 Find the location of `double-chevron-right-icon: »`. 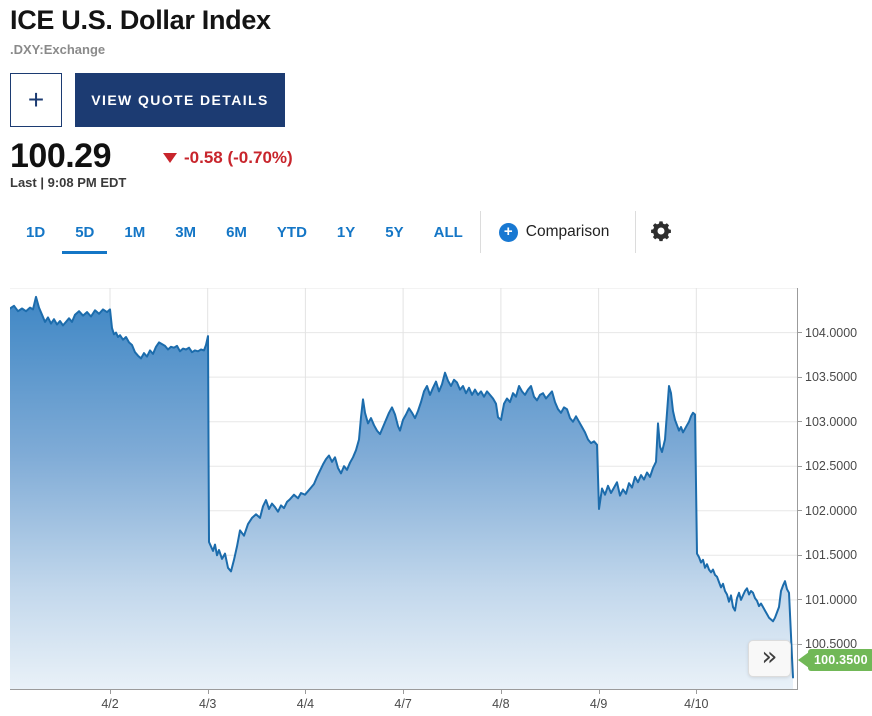

double-chevron-right-icon: » is located at coordinates (769, 657).